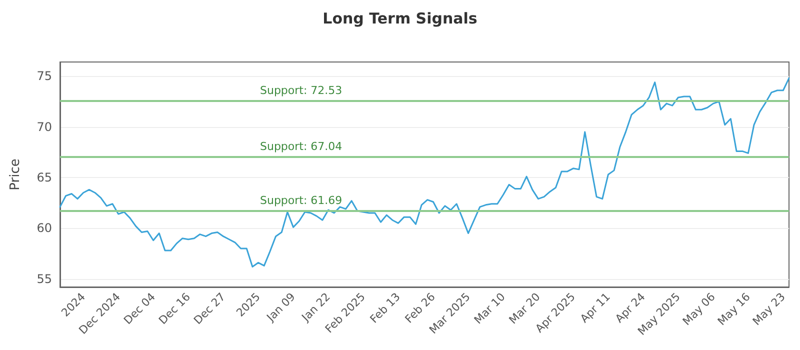 Image resolution: width=800 pixels, height=350 pixels. Describe the element at coordinates (15, 174) in the screenshot. I see `y-axis-title: Price` at that location.